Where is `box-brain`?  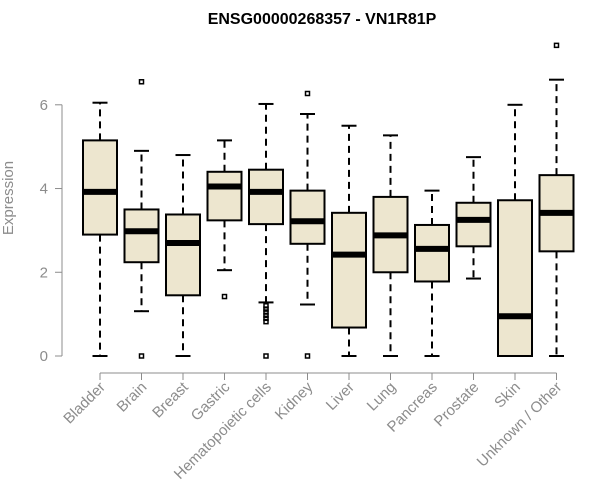 box-brain is located at coordinates (141, 219).